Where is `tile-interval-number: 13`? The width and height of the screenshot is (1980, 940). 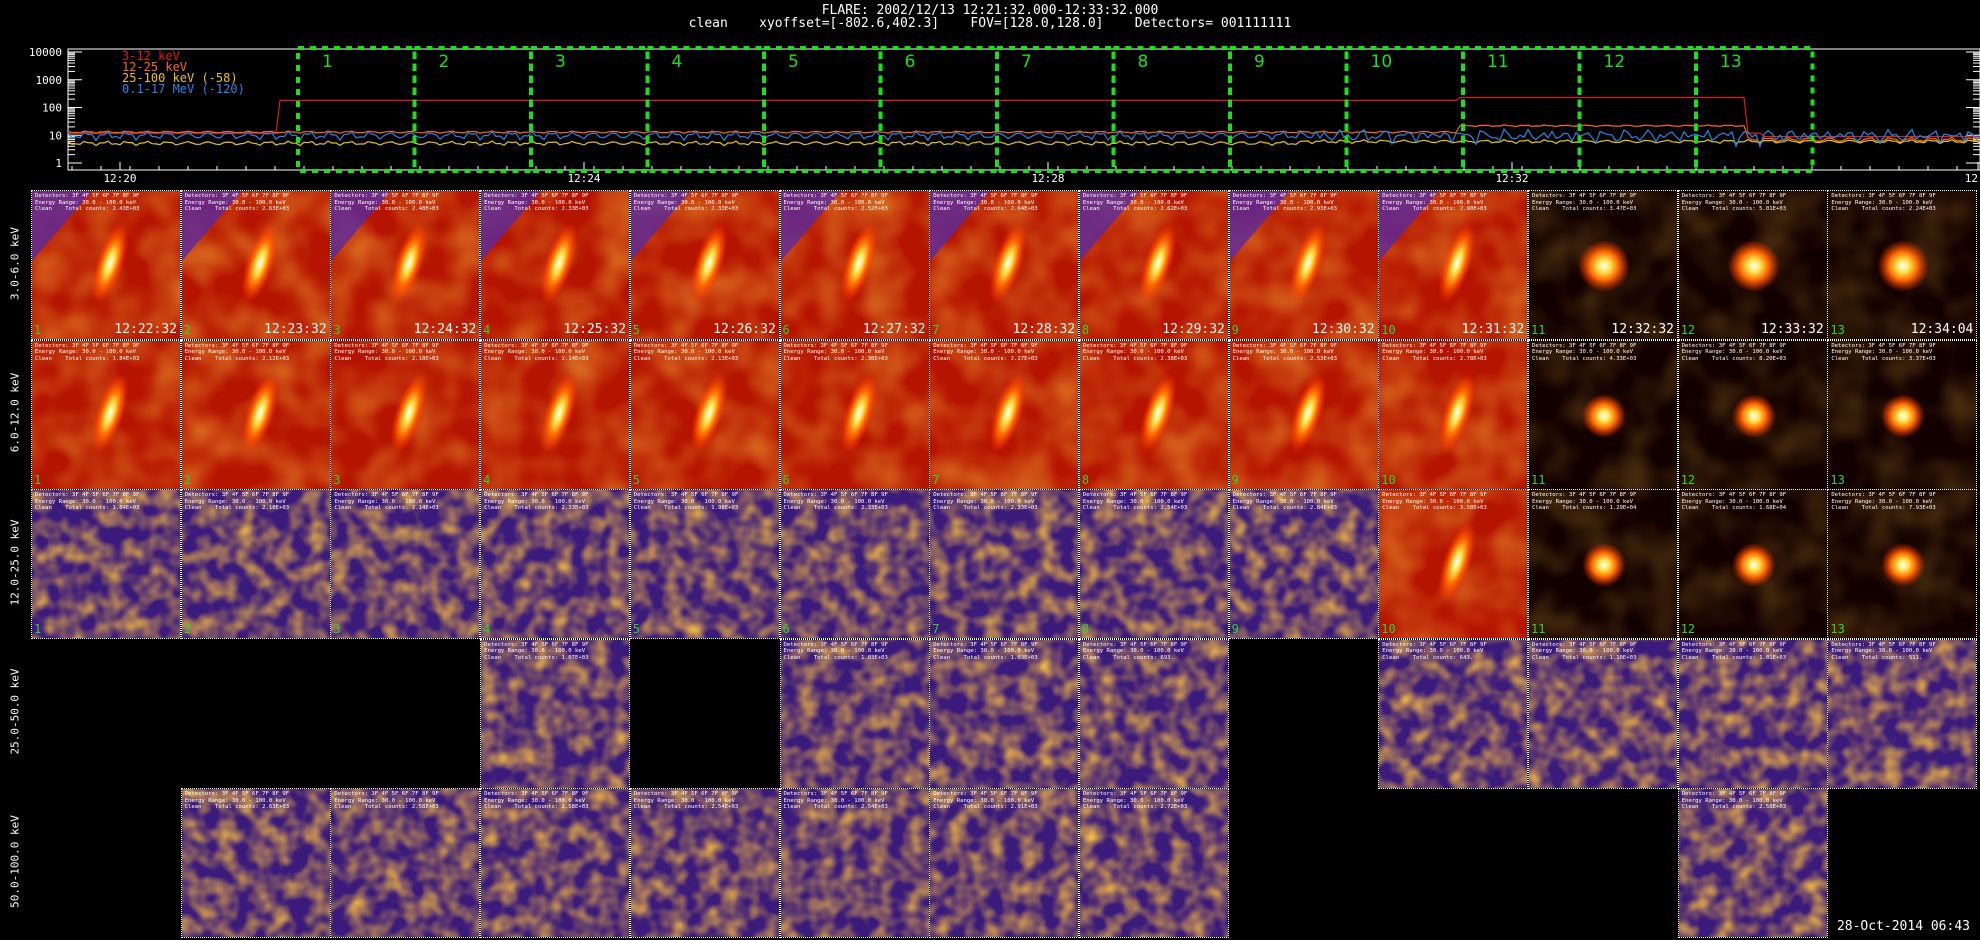 tile-interval-number: 13 is located at coordinates (1837, 479).